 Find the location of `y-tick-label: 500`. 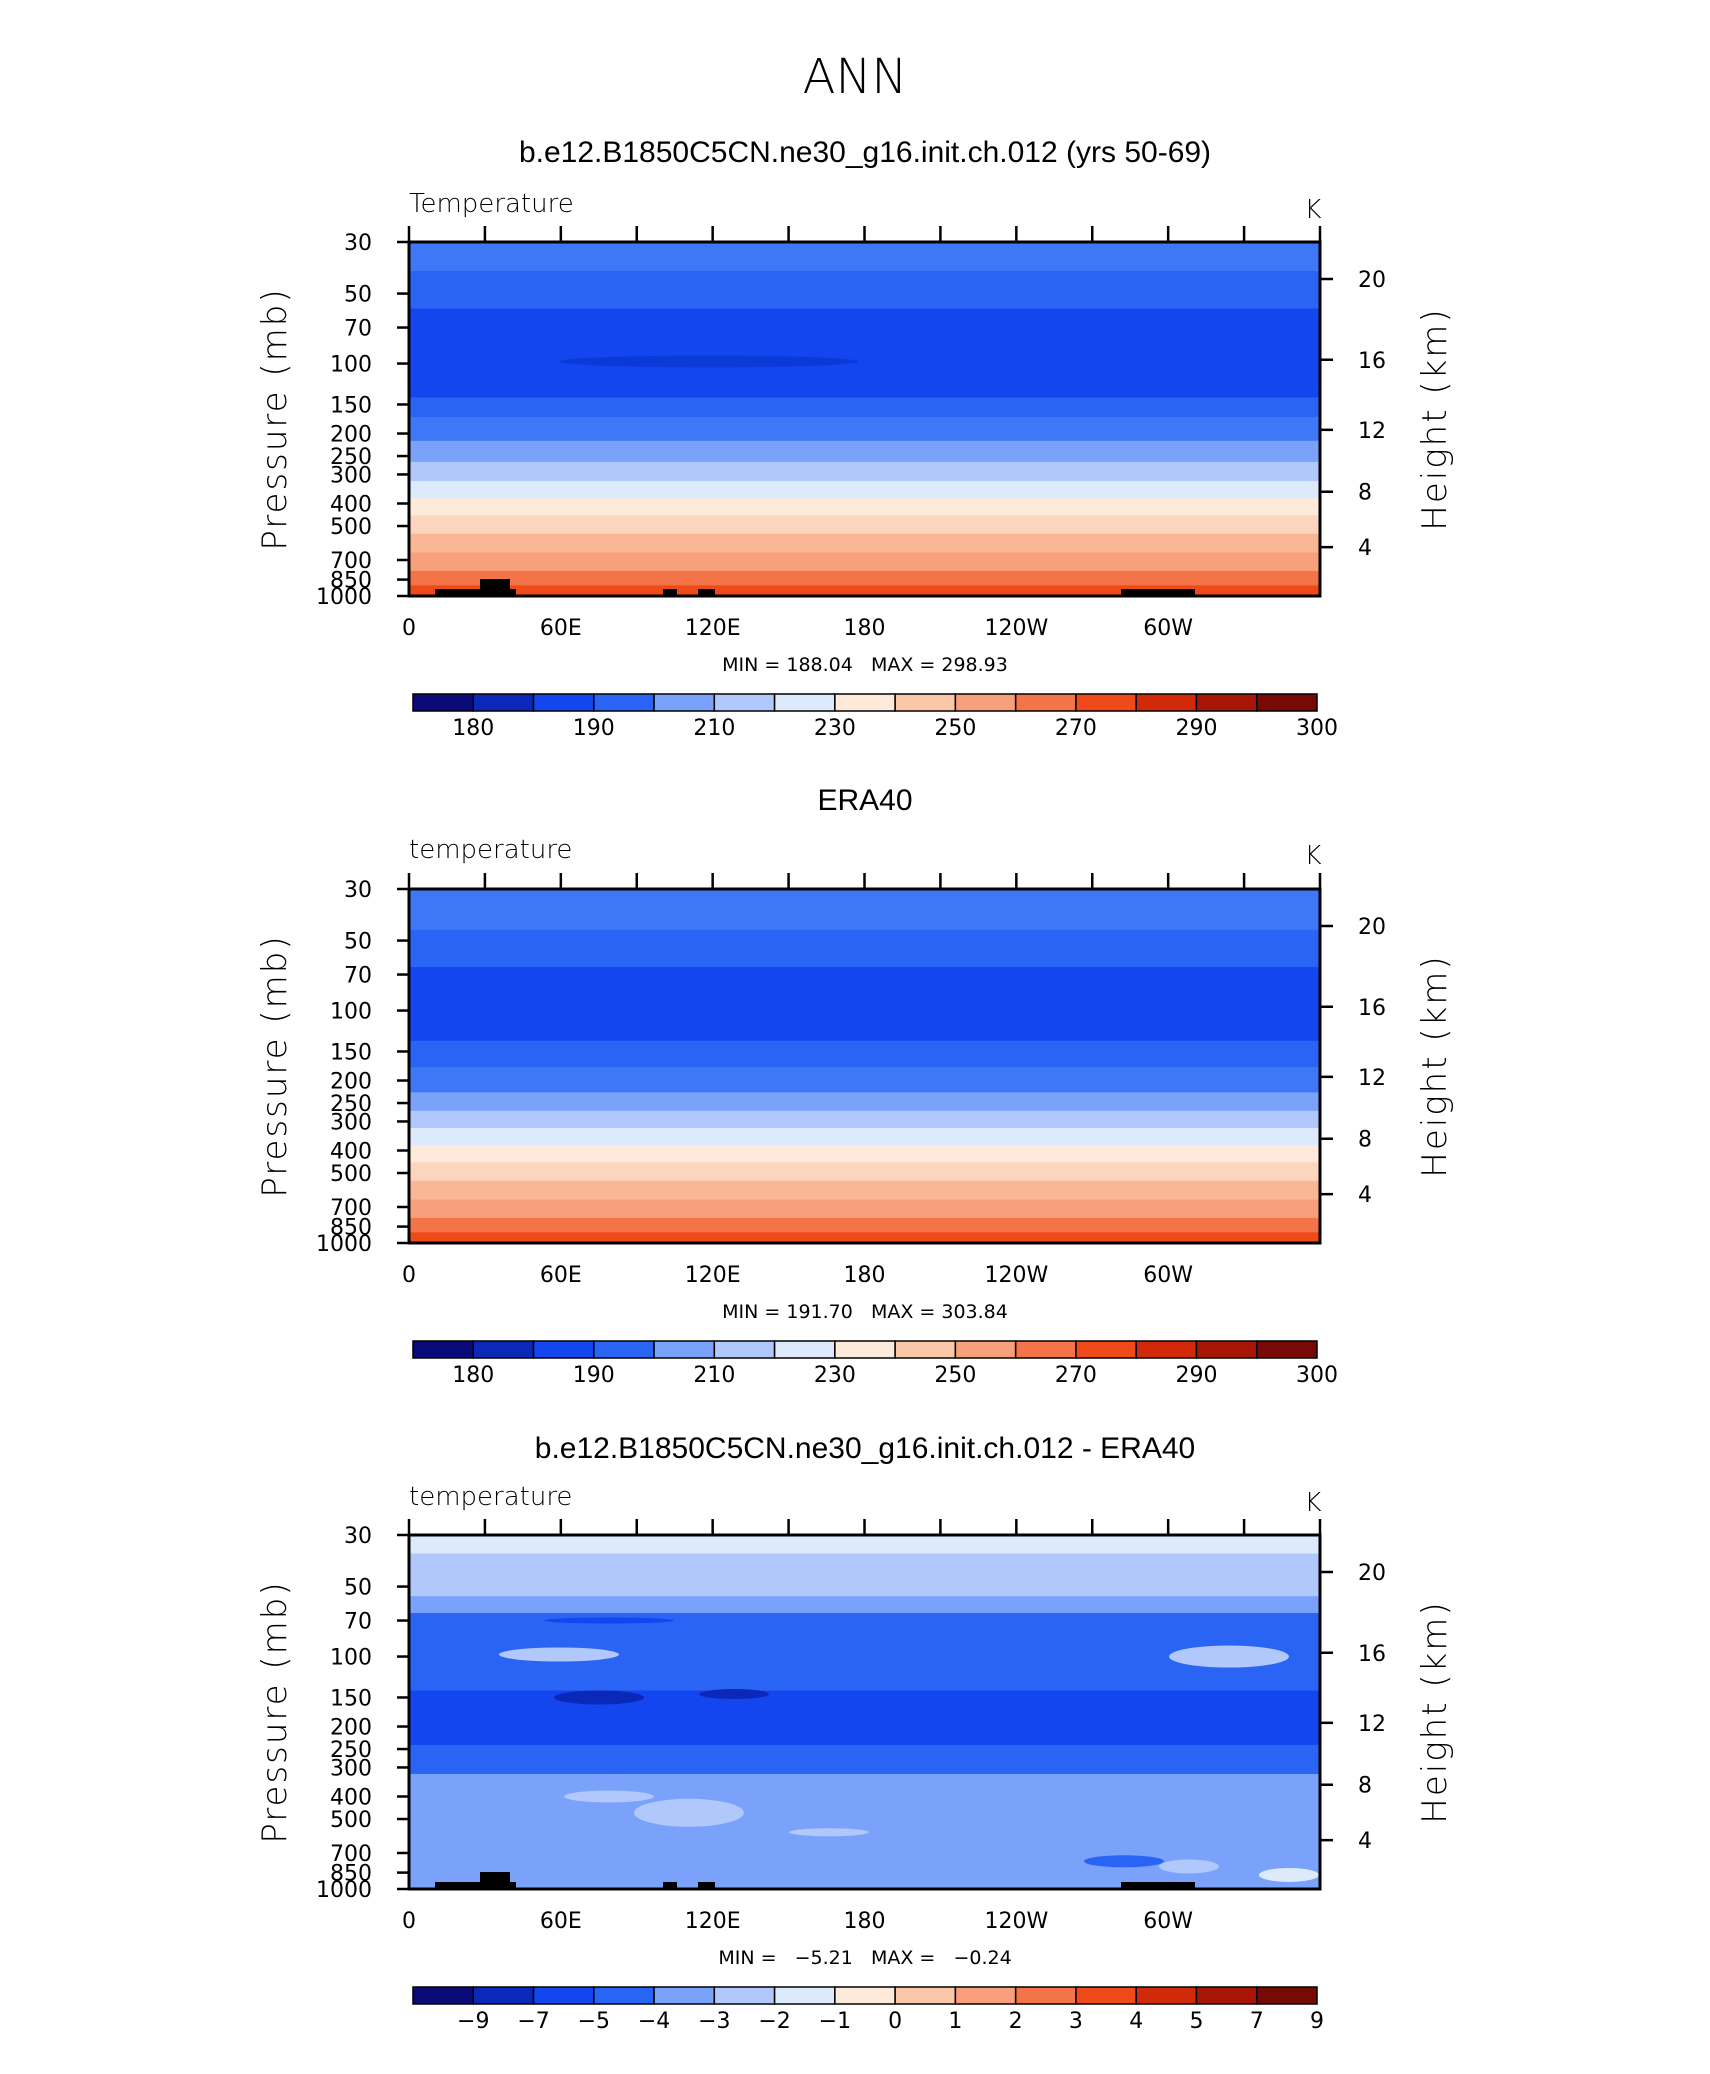

y-tick-label: 500 is located at coordinates (351, 1820).